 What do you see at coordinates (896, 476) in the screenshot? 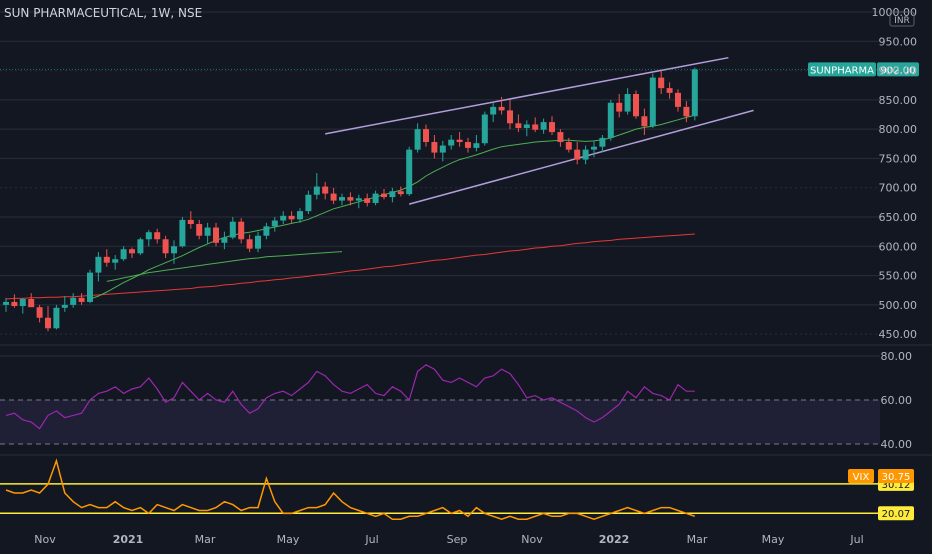
I see `vix-last-badge` at bounding box center [896, 476].